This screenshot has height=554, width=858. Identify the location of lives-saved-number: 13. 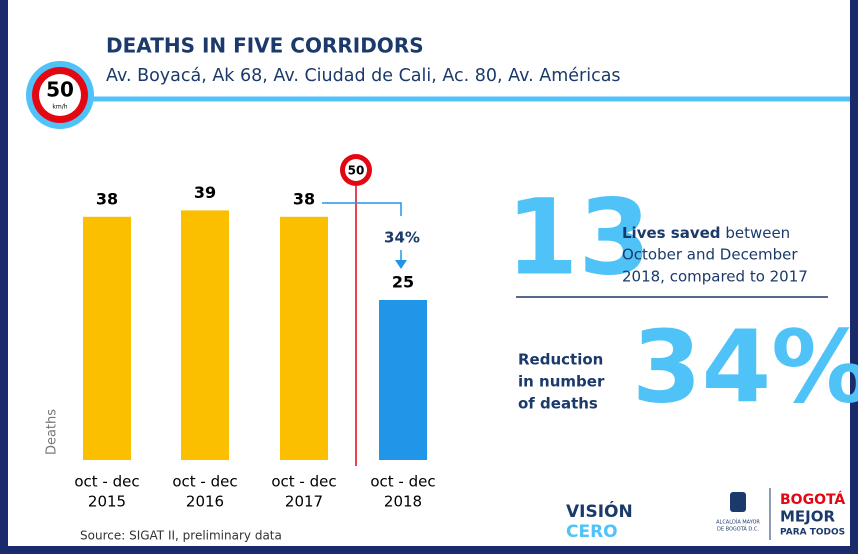
(578, 237).